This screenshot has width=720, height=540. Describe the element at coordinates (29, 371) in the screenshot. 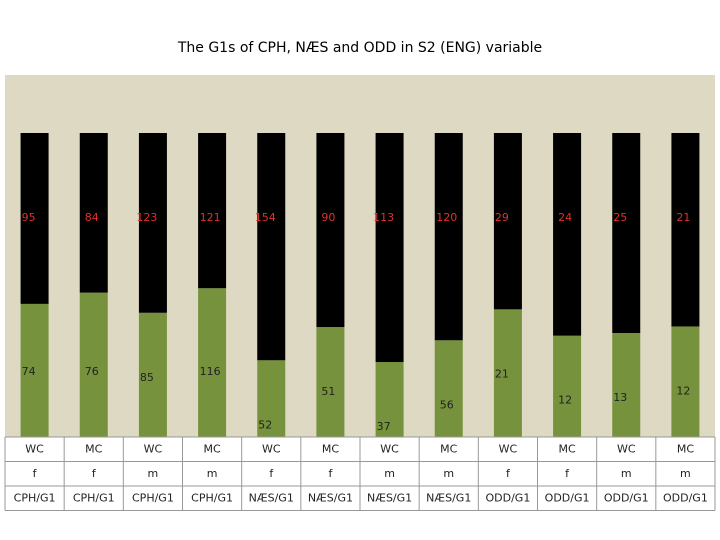

I see `data-label: 74` at that location.